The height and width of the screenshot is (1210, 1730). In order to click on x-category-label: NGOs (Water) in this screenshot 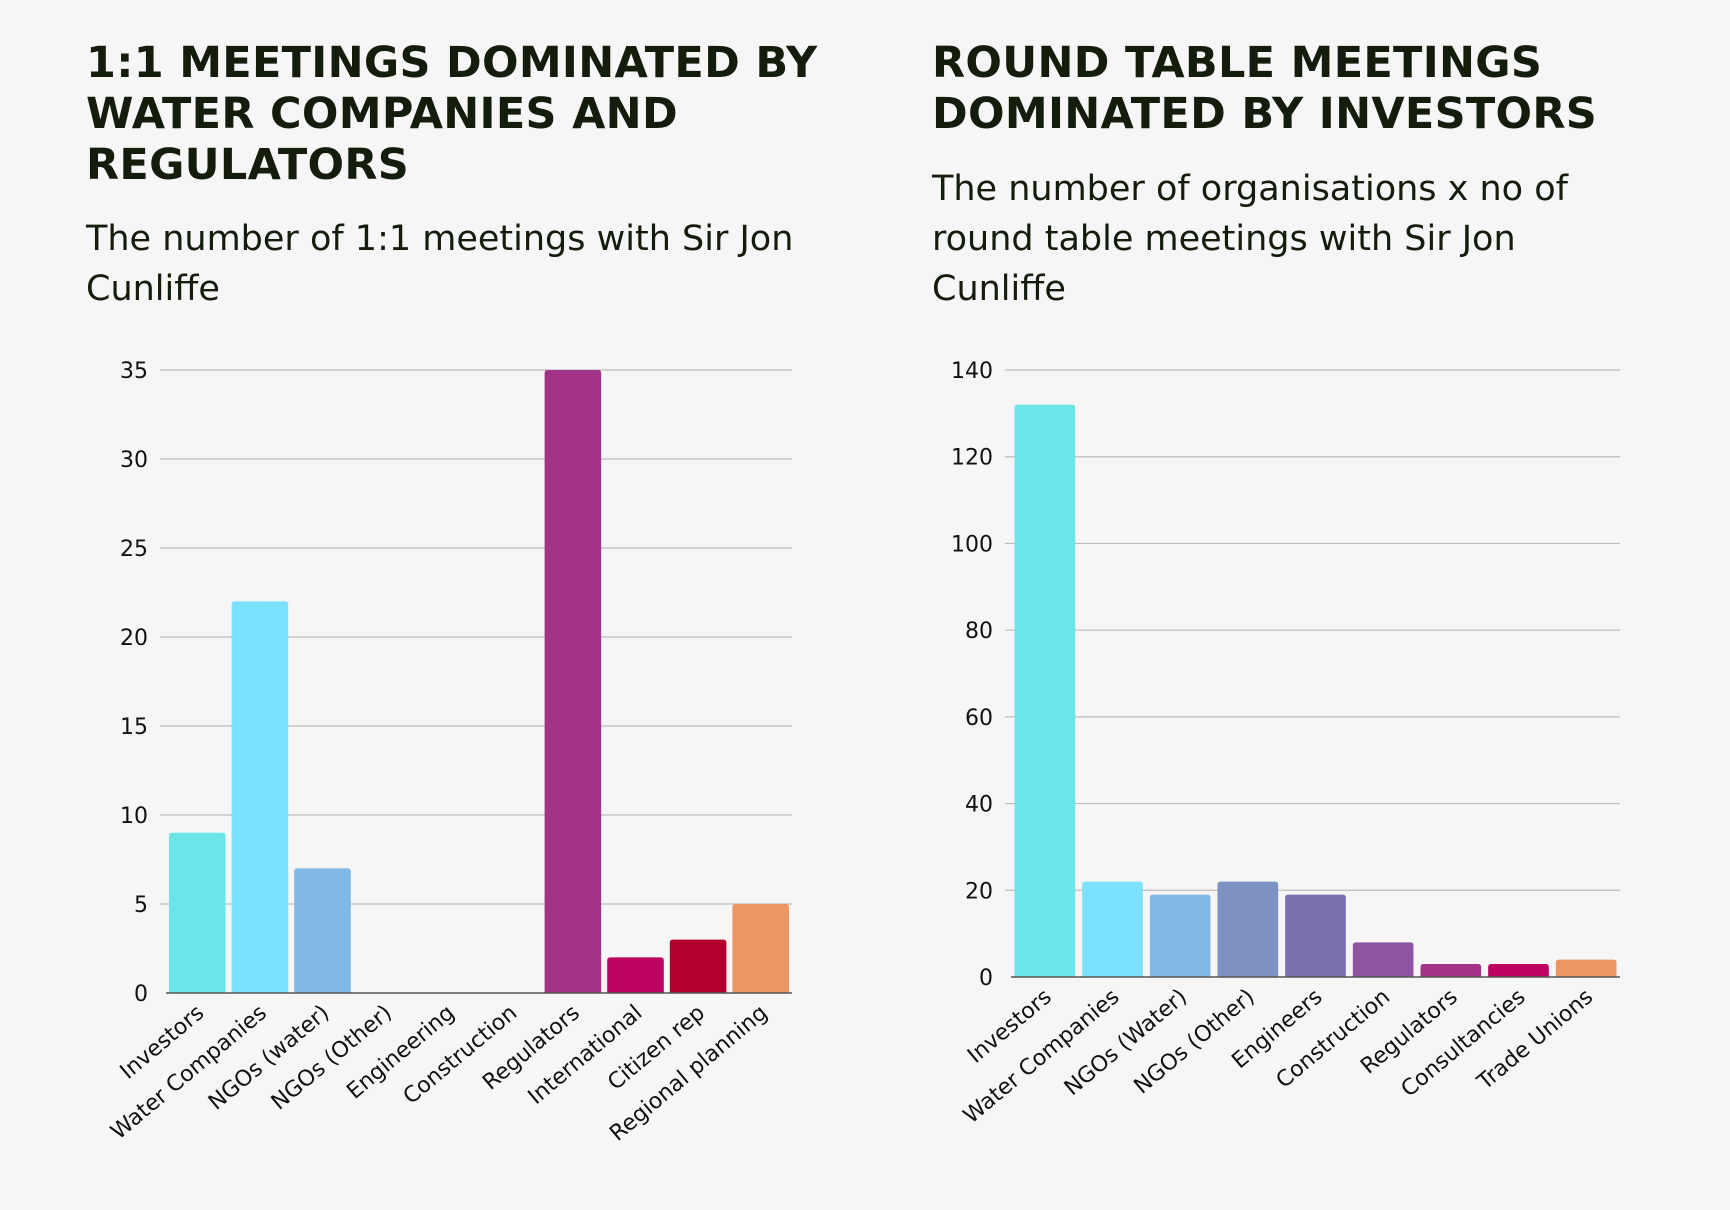, I will do `click(1126, 1042)`.